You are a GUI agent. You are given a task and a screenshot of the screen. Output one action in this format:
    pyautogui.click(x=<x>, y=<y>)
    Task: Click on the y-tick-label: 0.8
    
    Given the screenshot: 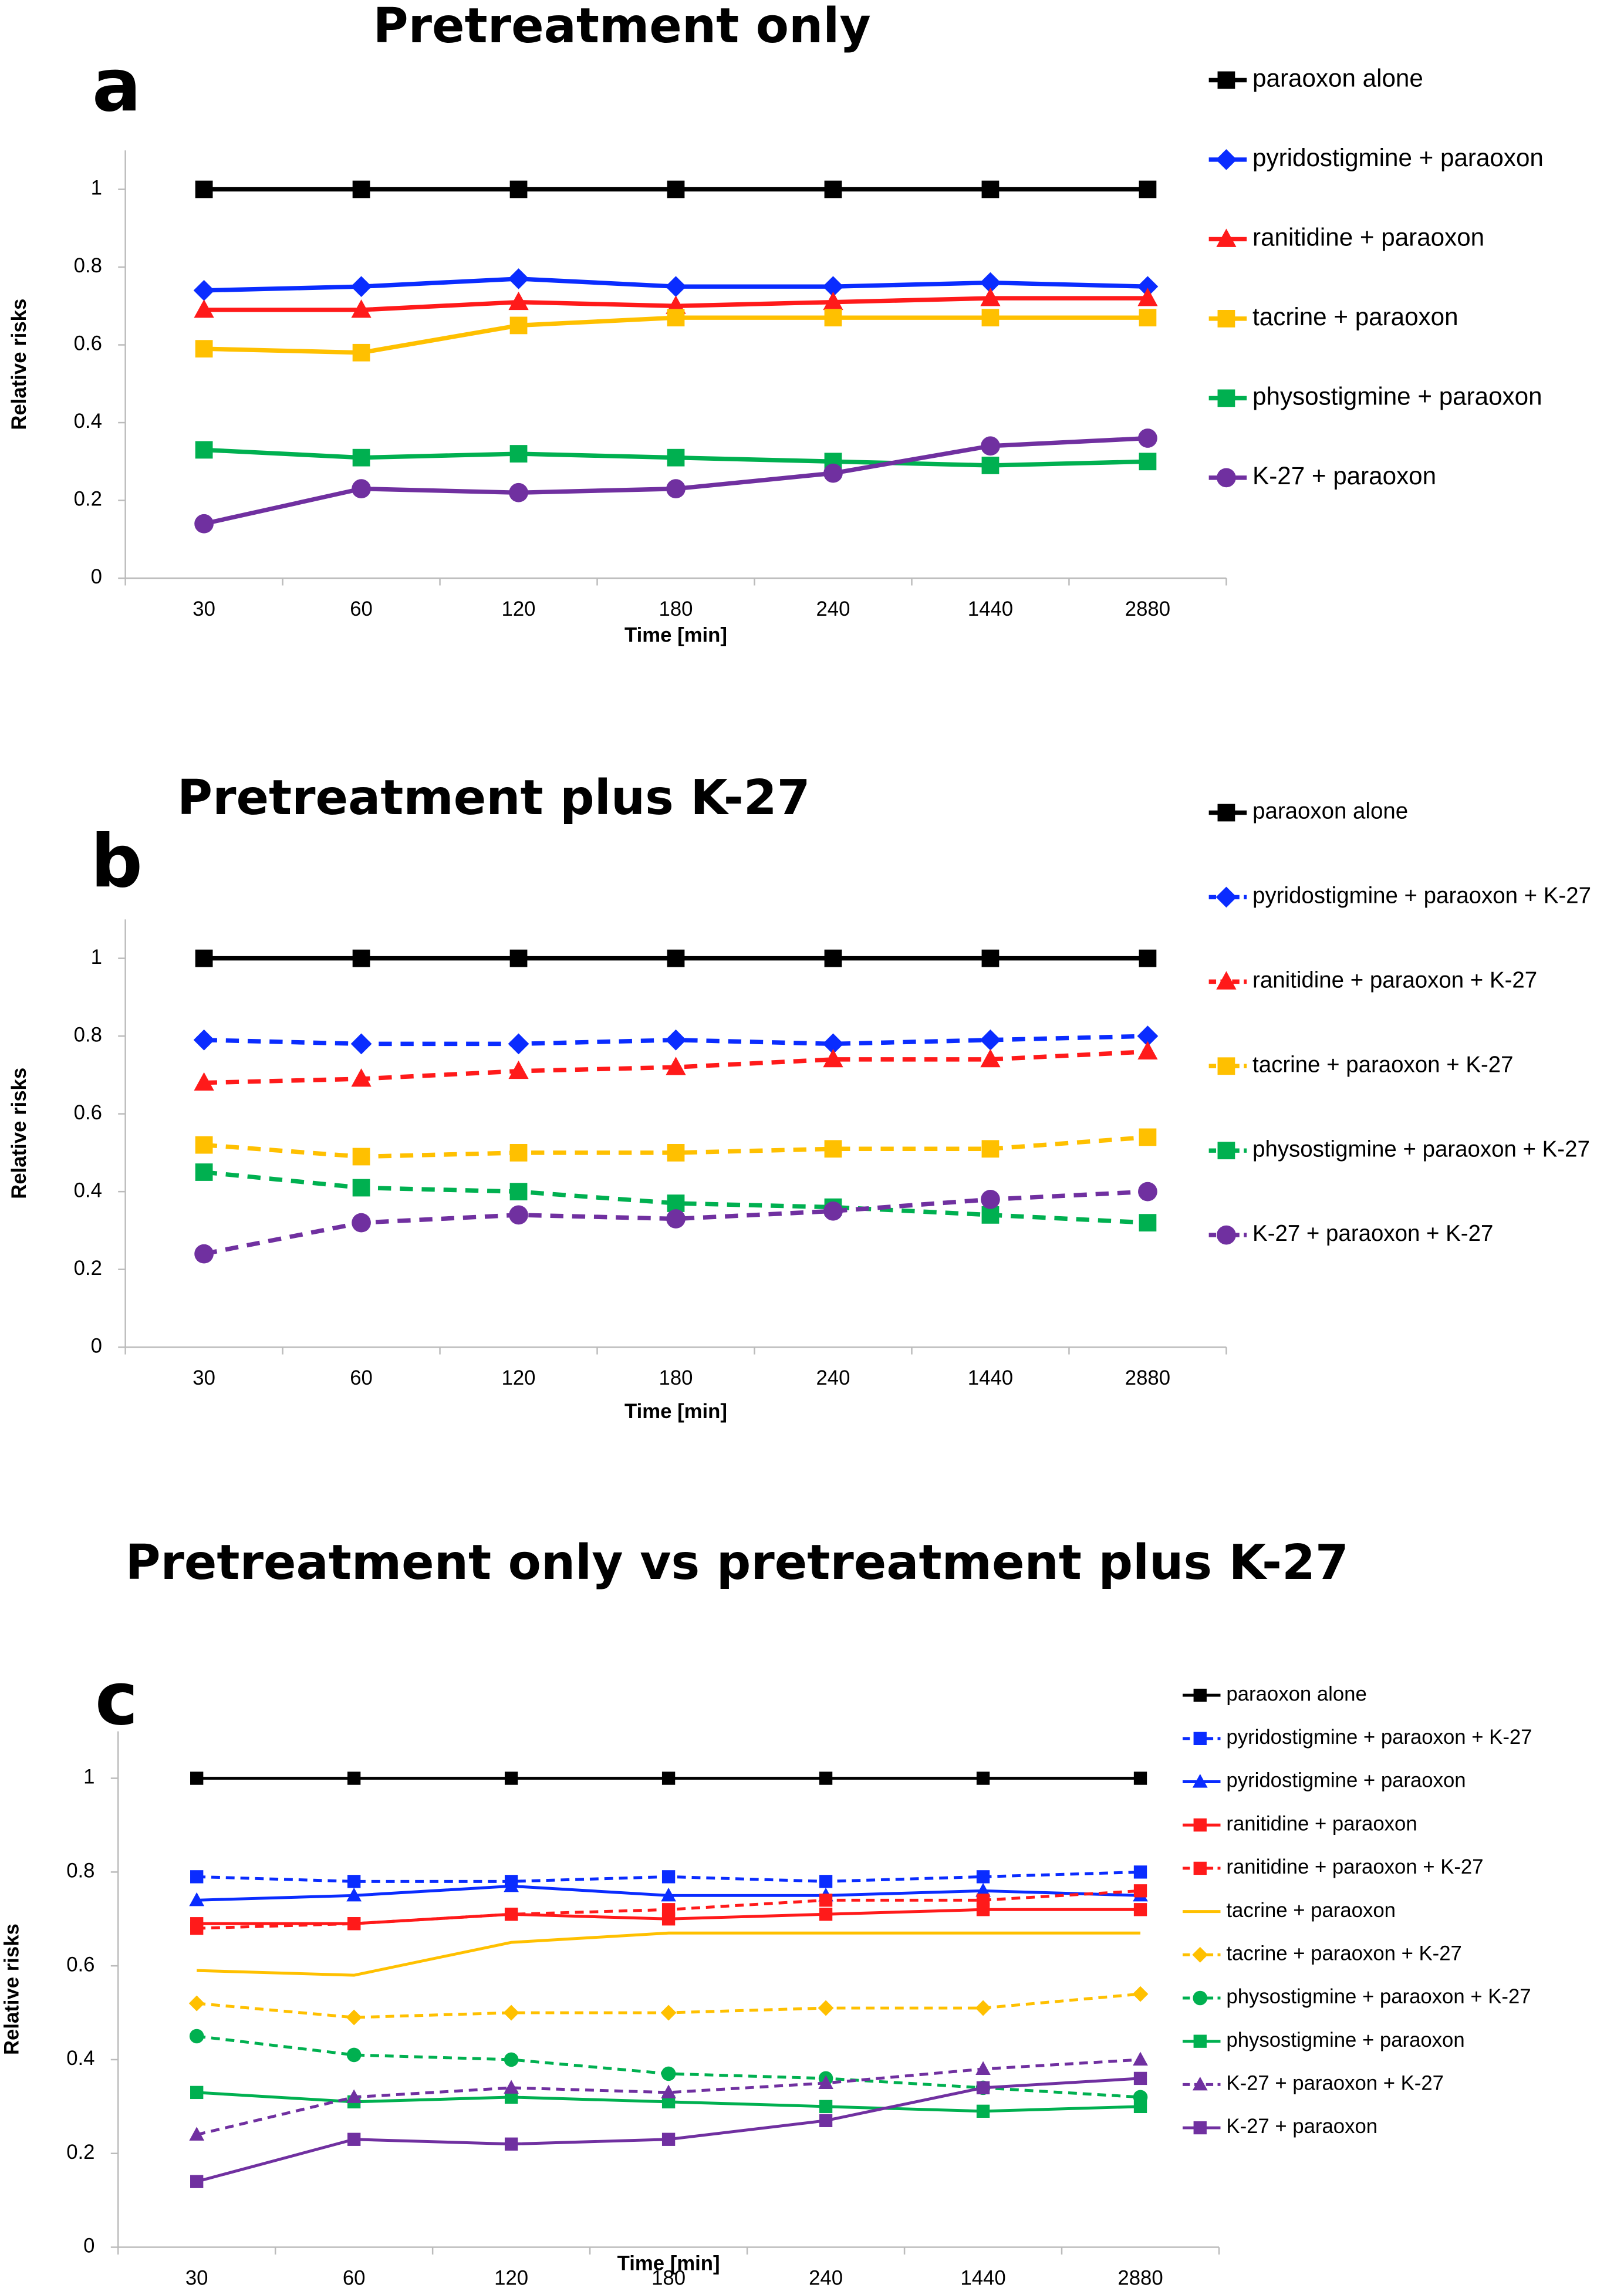 What is the action you would take?
    pyautogui.click(x=80, y=1871)
    